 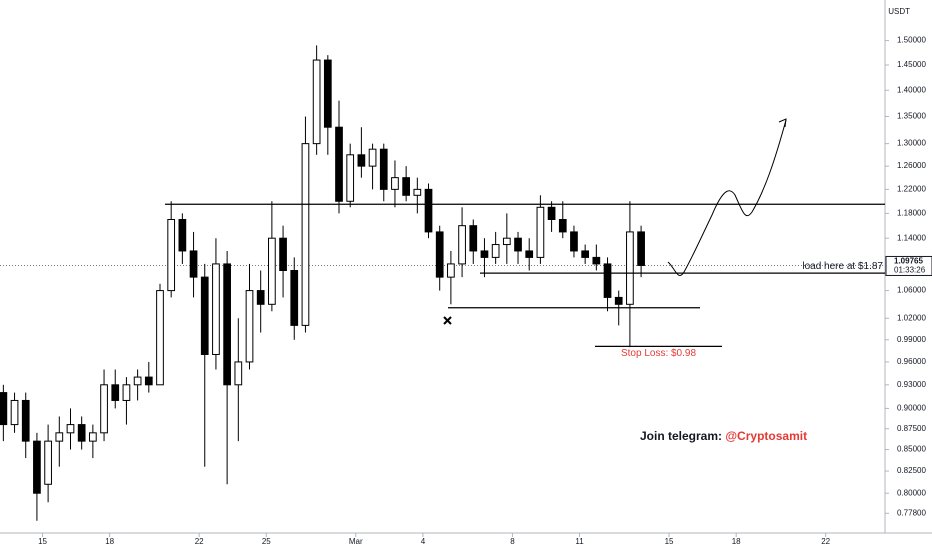 What do you see at coordinates (911, 470) in the screenshot?
I see `y-tick-label: 0.82500` at bounding box center [911, 470].